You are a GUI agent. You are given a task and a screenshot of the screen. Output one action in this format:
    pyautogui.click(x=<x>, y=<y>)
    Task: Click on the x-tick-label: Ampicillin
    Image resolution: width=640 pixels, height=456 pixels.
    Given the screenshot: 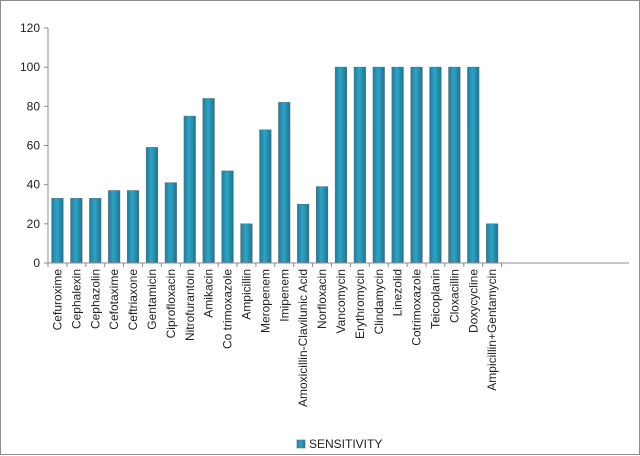 What is the action you would take?
    pyautogui.click(x=246, y=294)
    